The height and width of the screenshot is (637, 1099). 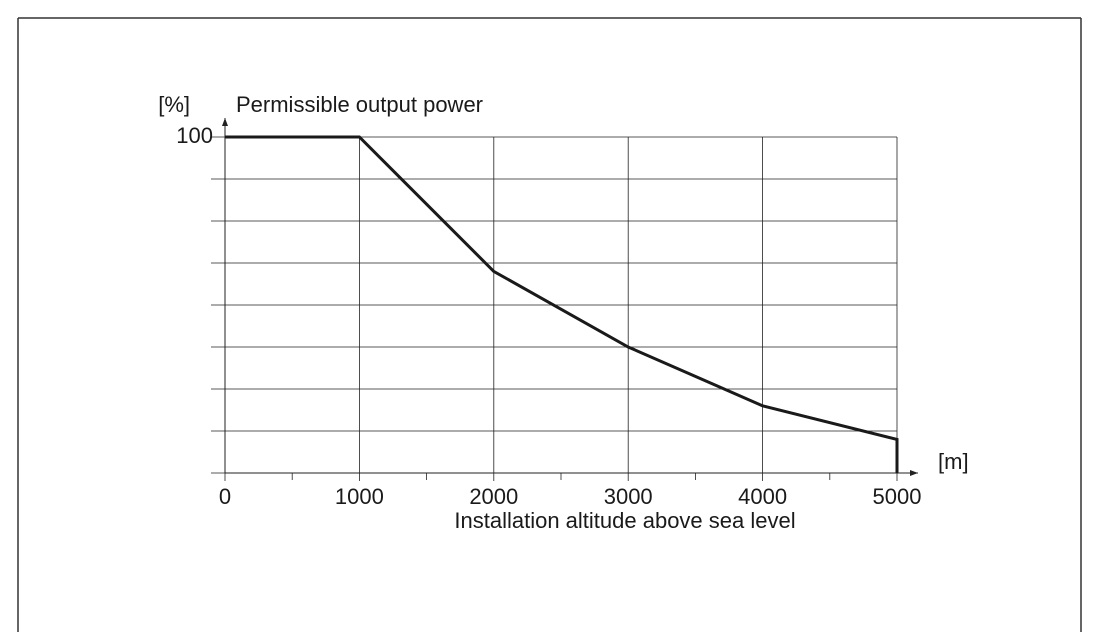 What do you see at coordinates (174, 104) in the screenshot?
I see `y-unit: [%]` at bounding box center [174, 104].